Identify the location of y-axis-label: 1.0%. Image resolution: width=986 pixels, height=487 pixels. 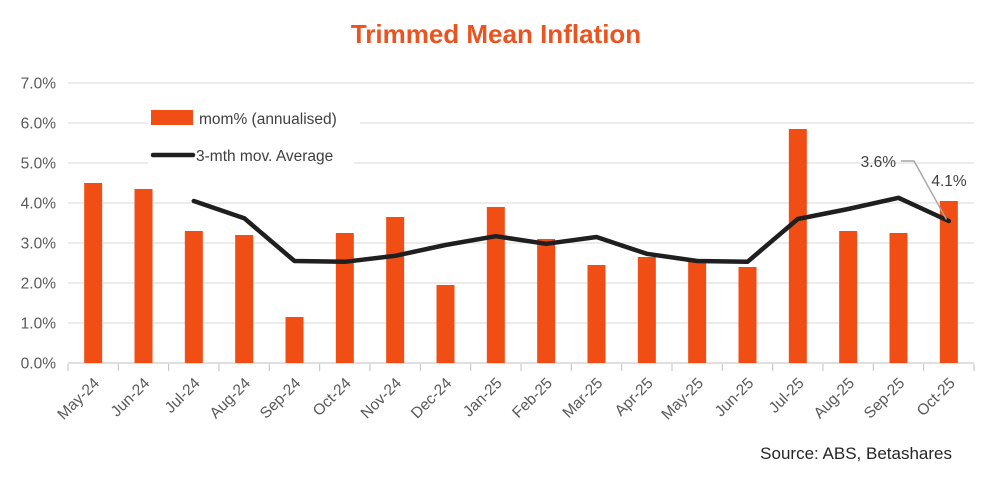
(39, 324).